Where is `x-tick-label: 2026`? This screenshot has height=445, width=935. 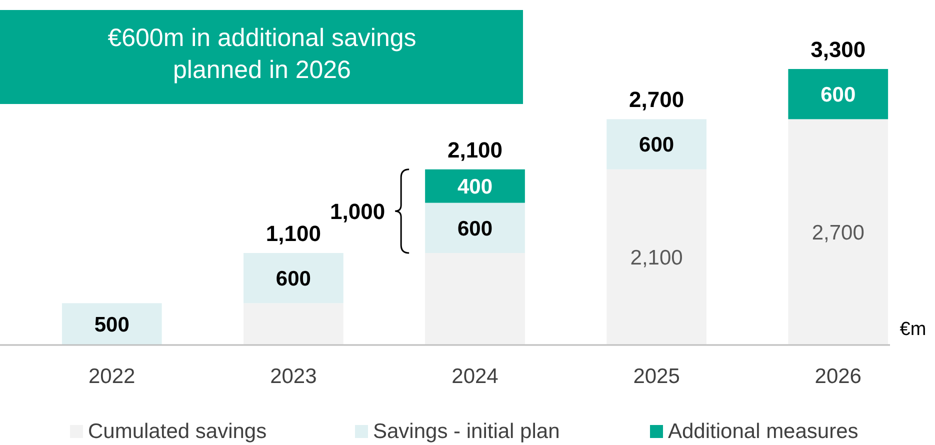
x-tick-label: 2026 is located at coordinates (838, 376).